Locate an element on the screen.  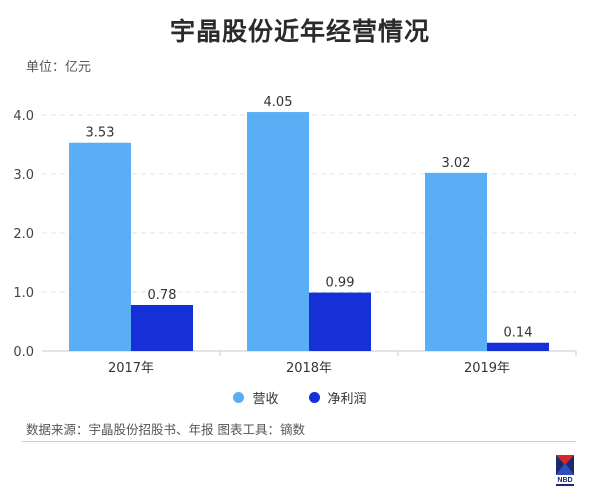
y-tick-label: 4.0 is located at coordinates (23, 116).